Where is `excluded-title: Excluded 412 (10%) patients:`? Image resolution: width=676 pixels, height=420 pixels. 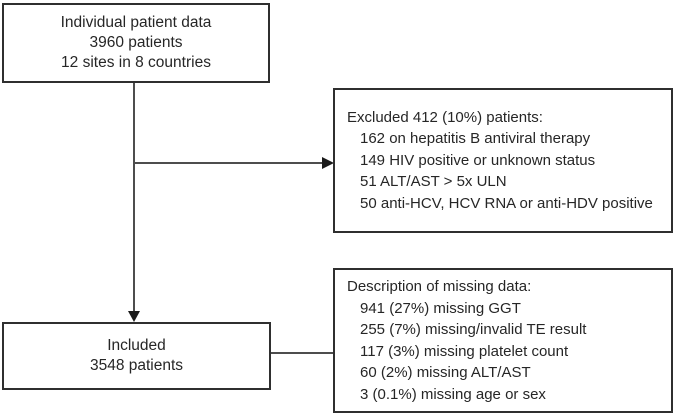
excluded-title: Excluded 412 (10%) patients: is located at coordinates (445, 117).